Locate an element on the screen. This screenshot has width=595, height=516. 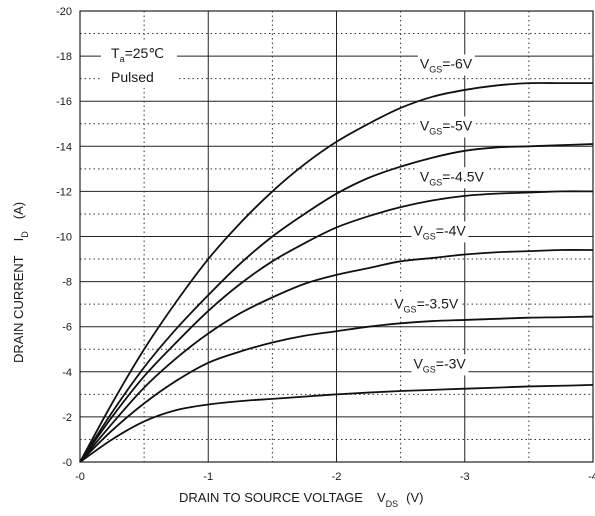
x-tick-label: -0 is located at coordinates (80, 477).